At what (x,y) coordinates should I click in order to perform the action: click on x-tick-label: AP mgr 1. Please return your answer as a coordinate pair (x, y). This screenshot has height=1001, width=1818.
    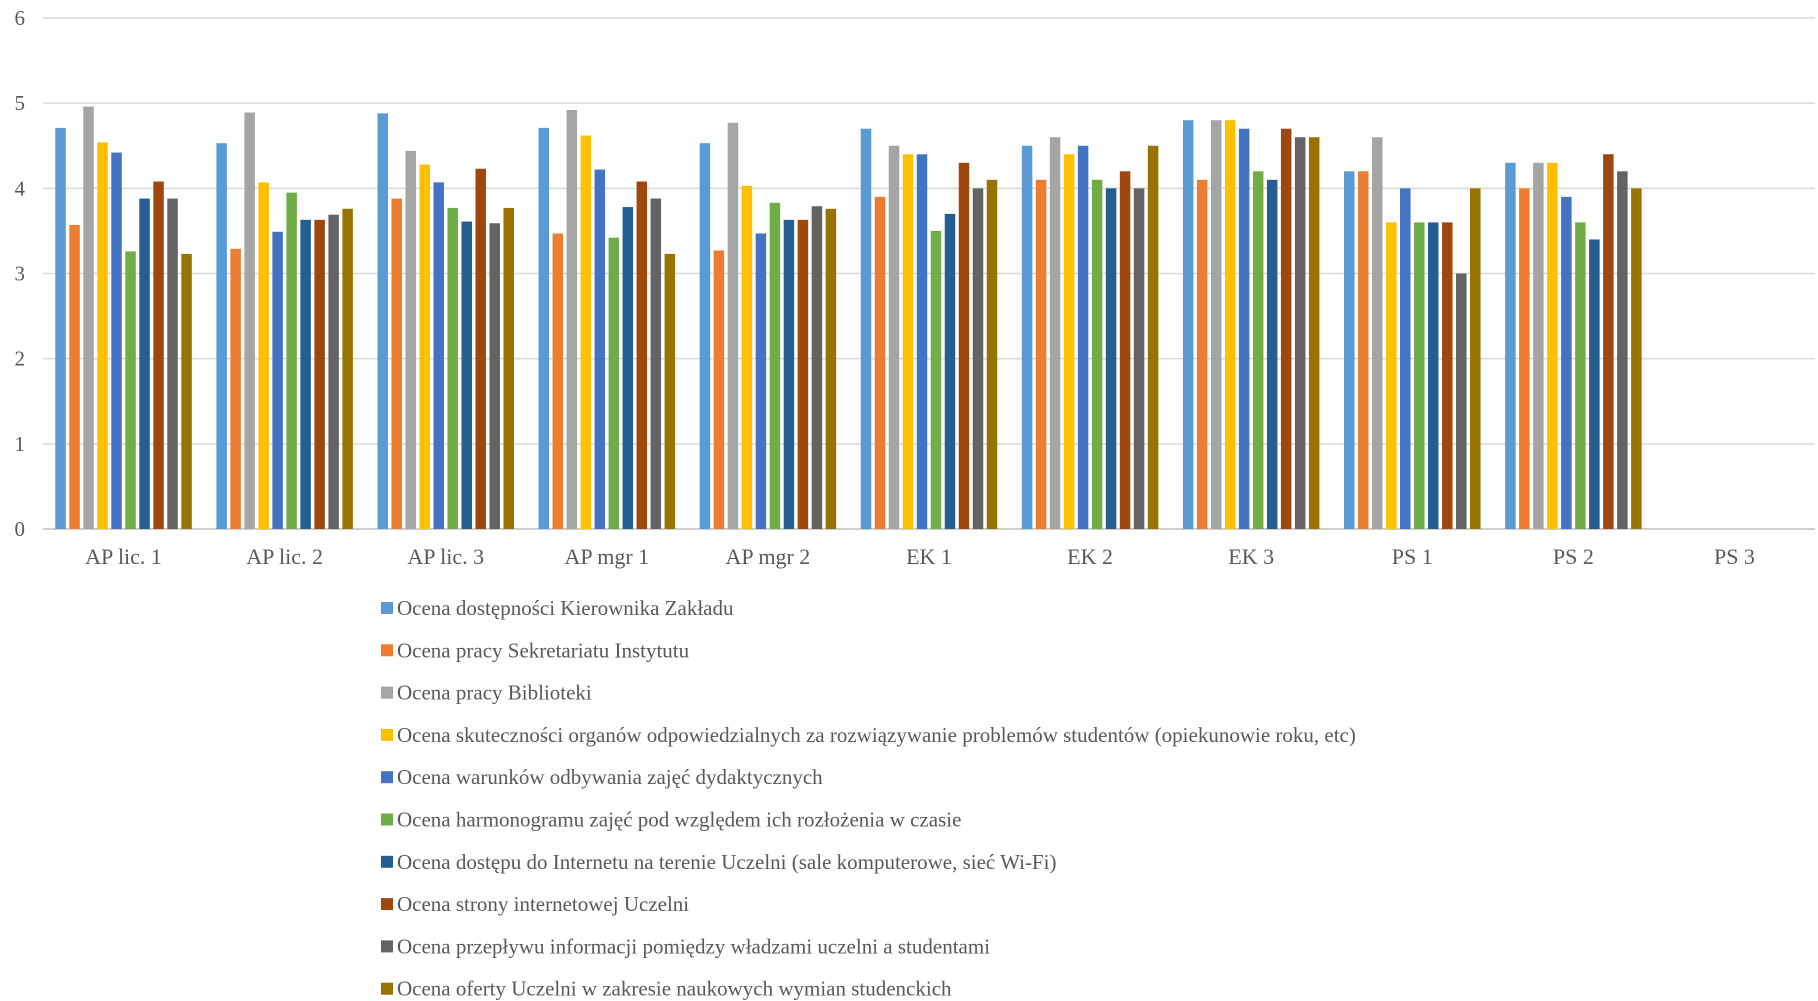
    Looking at the image, I should click on (606, 556).